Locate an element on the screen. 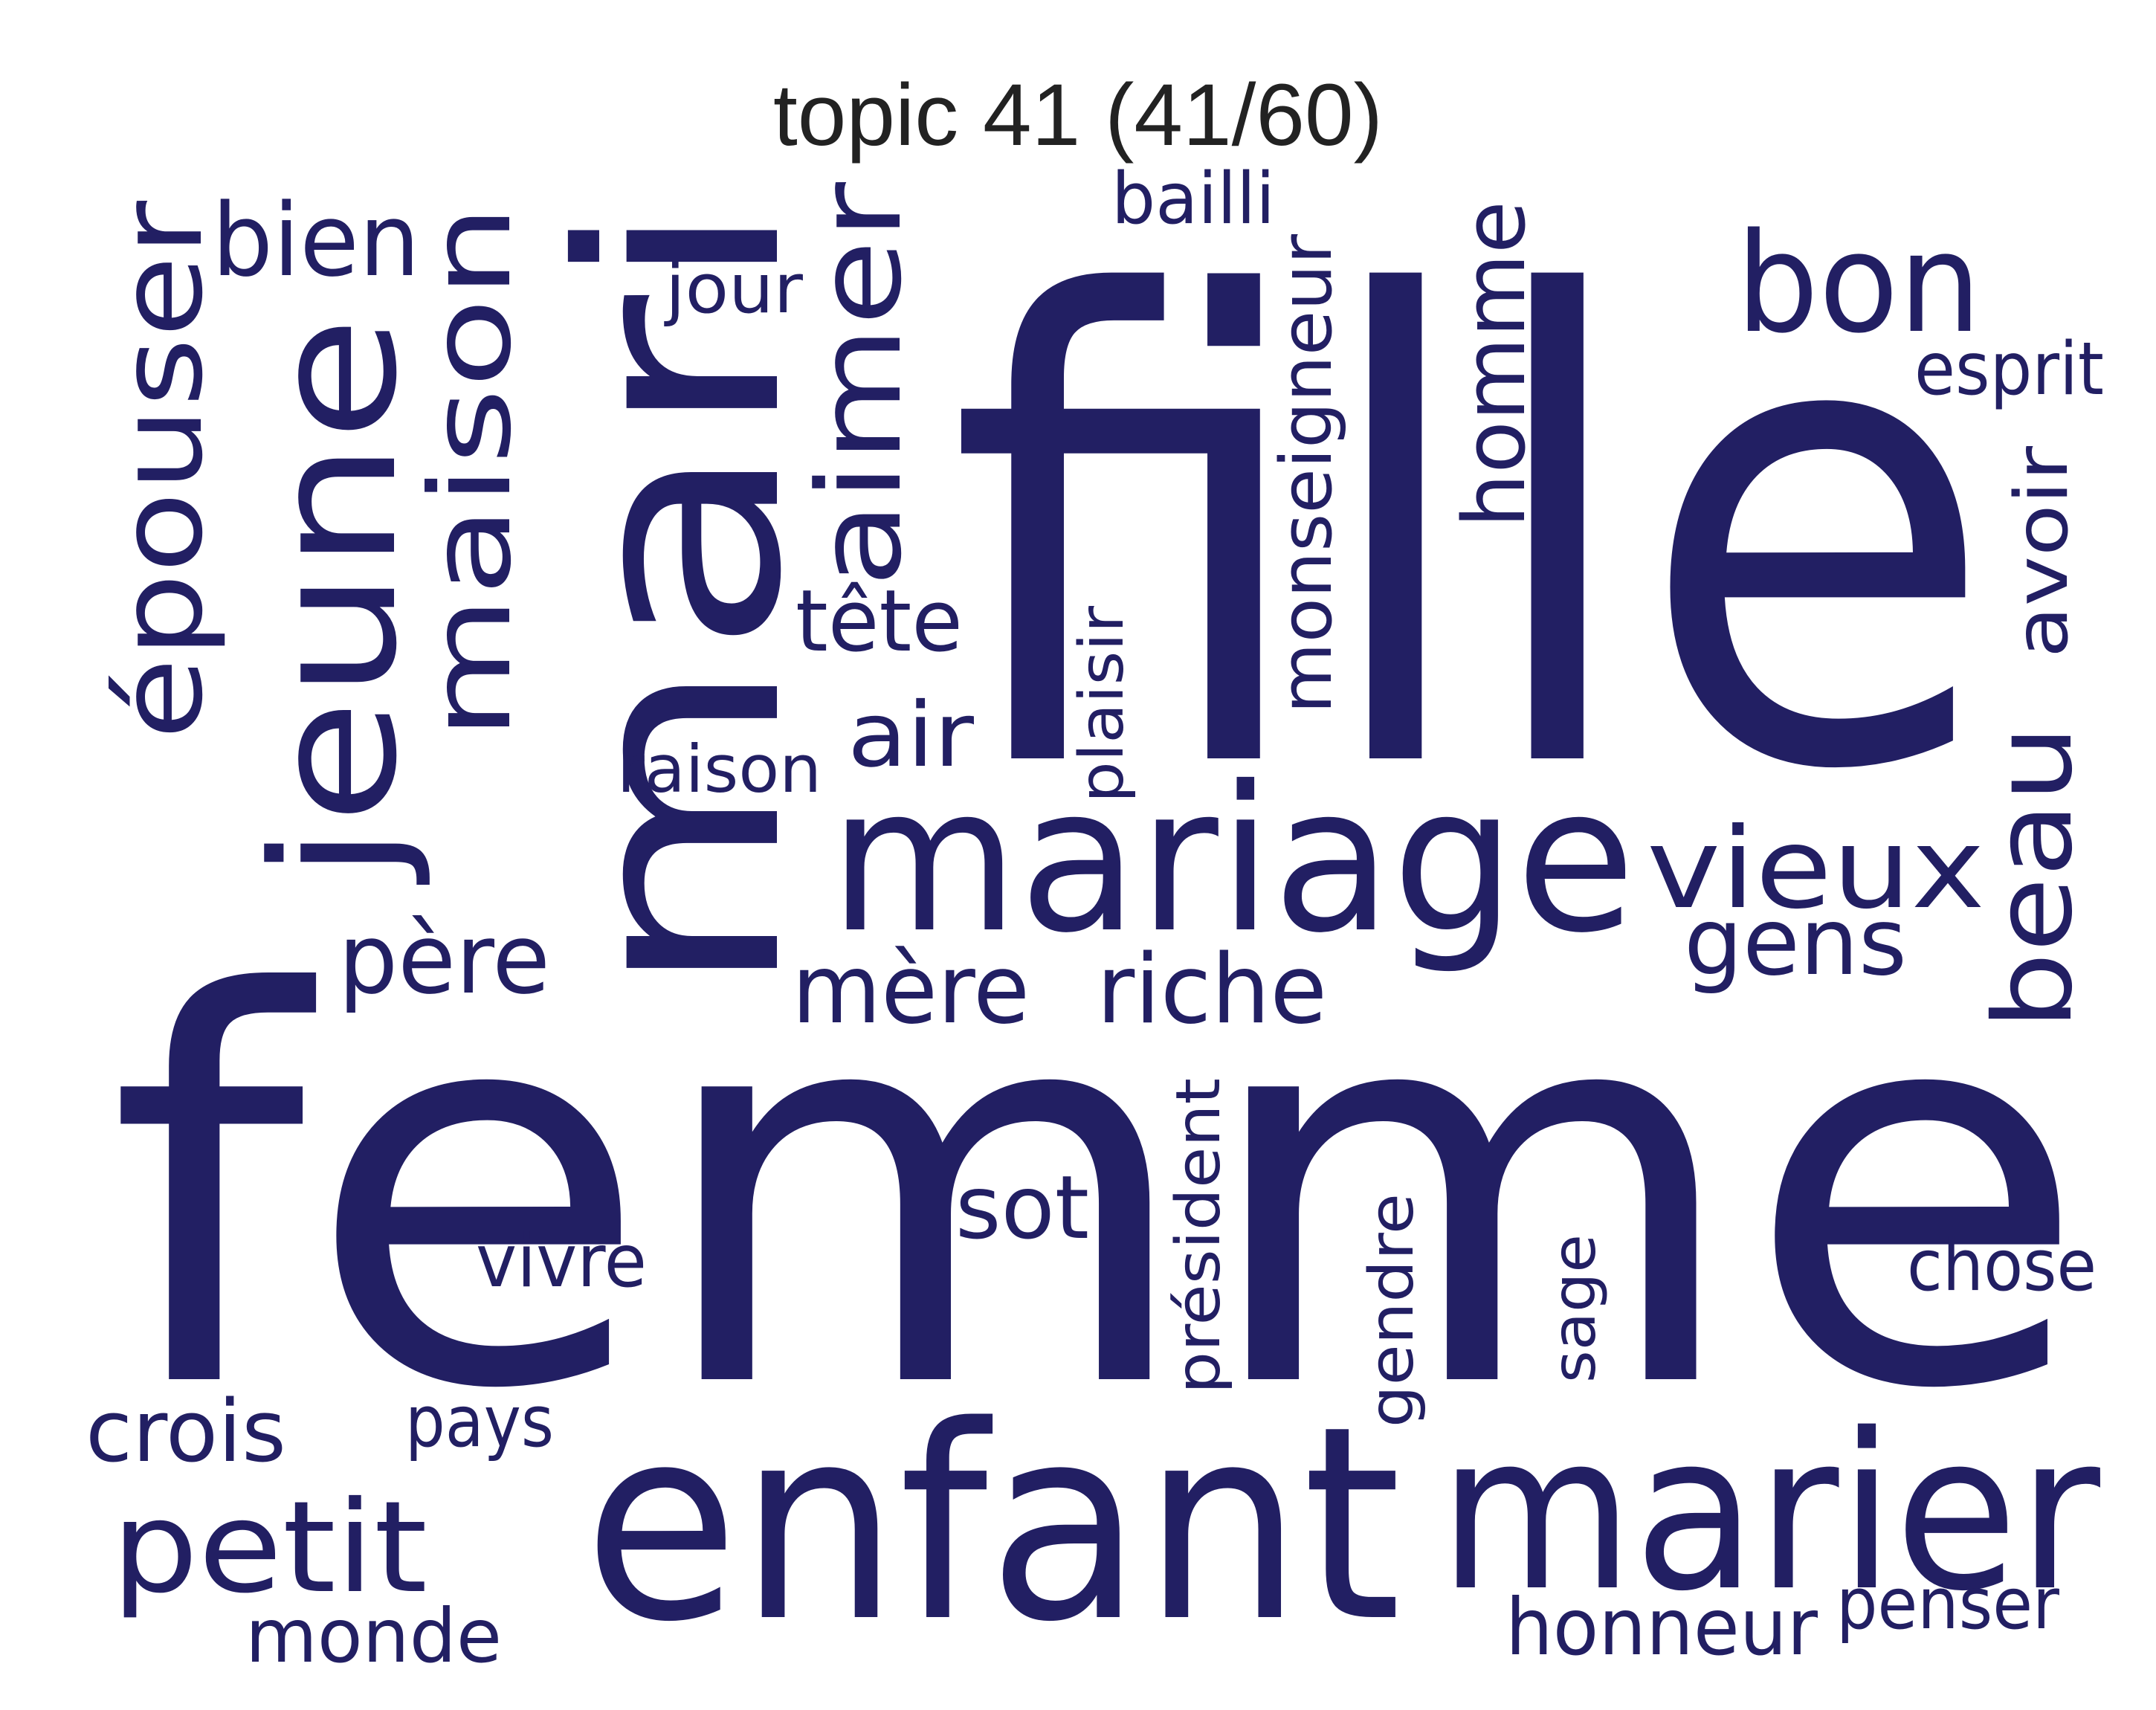 This screenshot has width=2156, height=1710. word-pere: père is located at coordinates (444, 960).